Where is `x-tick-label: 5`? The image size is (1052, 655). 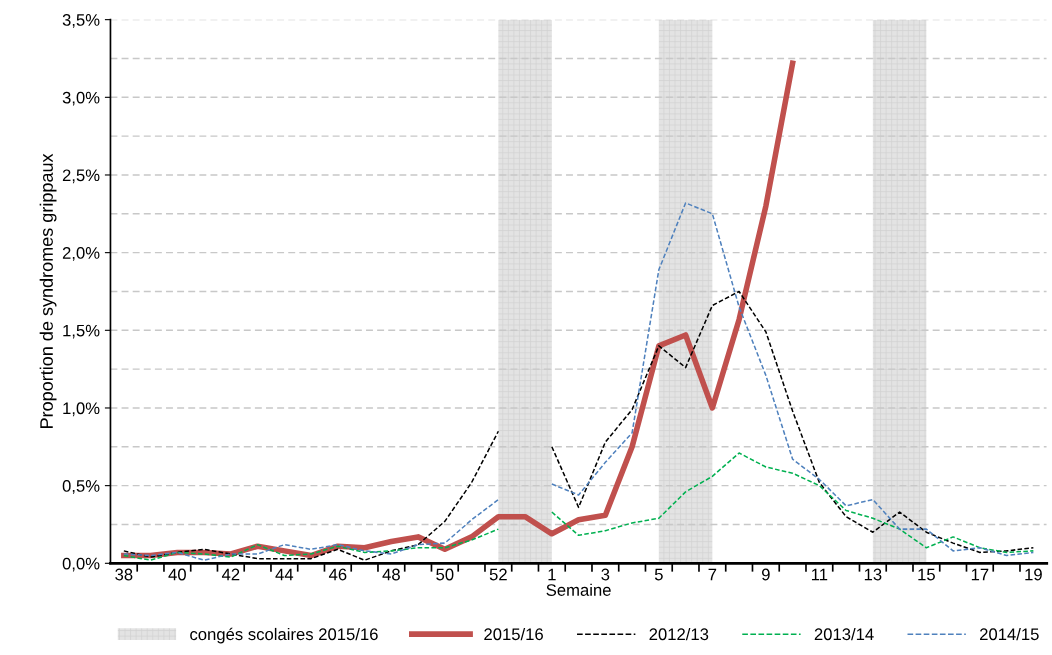
x-tick-label: 5 is located at coordinates (658, 574).